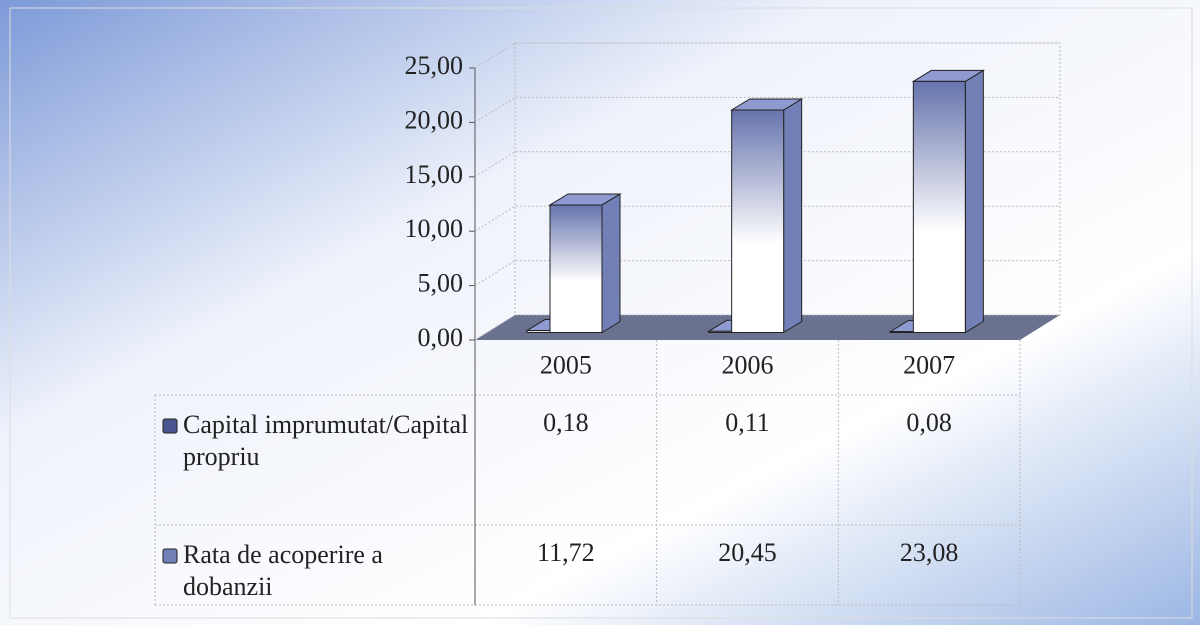  Describe the element at coordinates (929, 364) in the screenshot. I see `x-tick-label: 2007` at that location.